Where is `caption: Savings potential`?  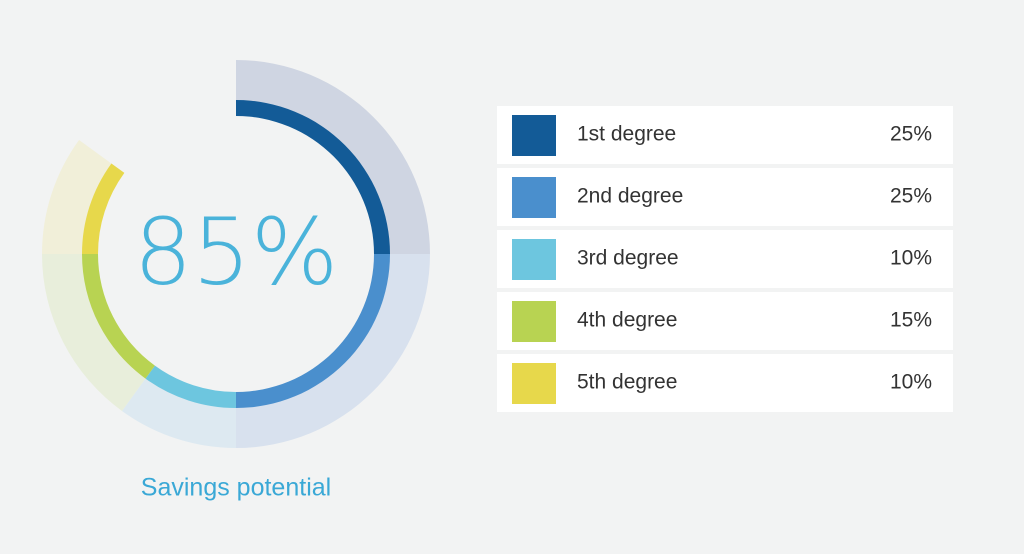
caption: Savings potential is located at coordinates (236, 488).